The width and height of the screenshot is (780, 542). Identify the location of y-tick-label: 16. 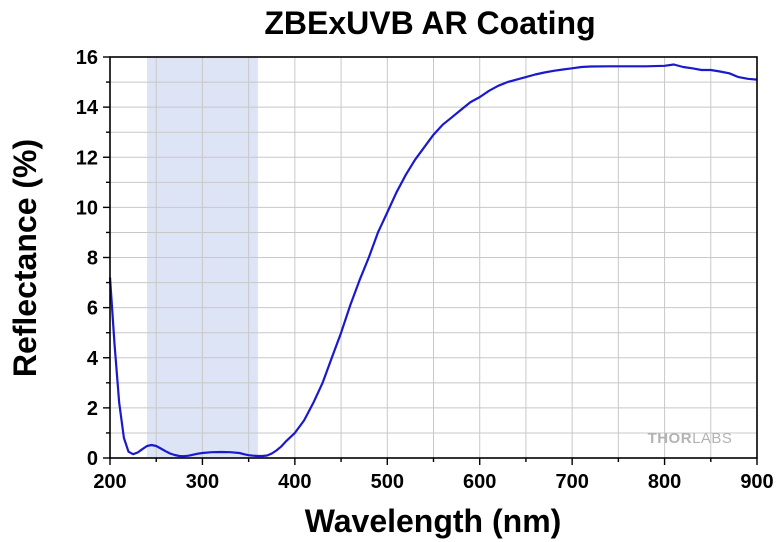
(87, 58).